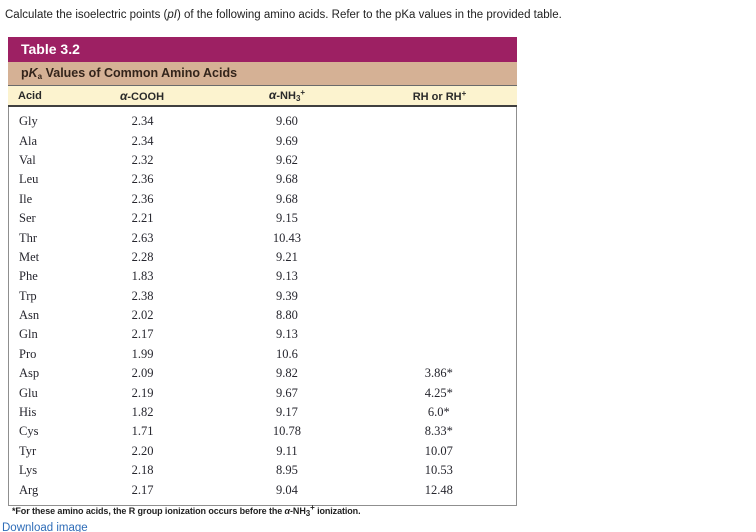 The width and height of the screenshot is (756, 532). What do you see at coordinates (262, 74) in the screenshot?
I see `table-subtitle: pKa Values of Common Amino Acids` at bounding box center [262, 74].